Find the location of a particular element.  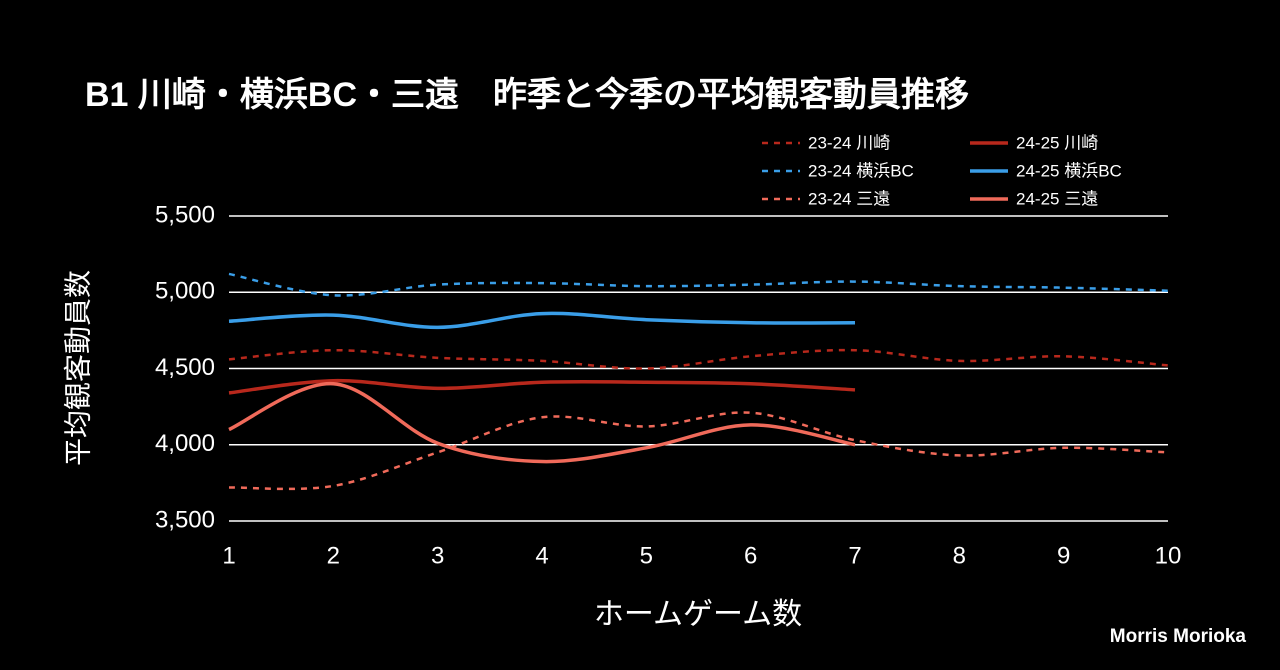

chart-title: B1 川崎・横浜BC・三遠 昨季と今季の平均観客動員推移 is located at coordinates (527, 94).